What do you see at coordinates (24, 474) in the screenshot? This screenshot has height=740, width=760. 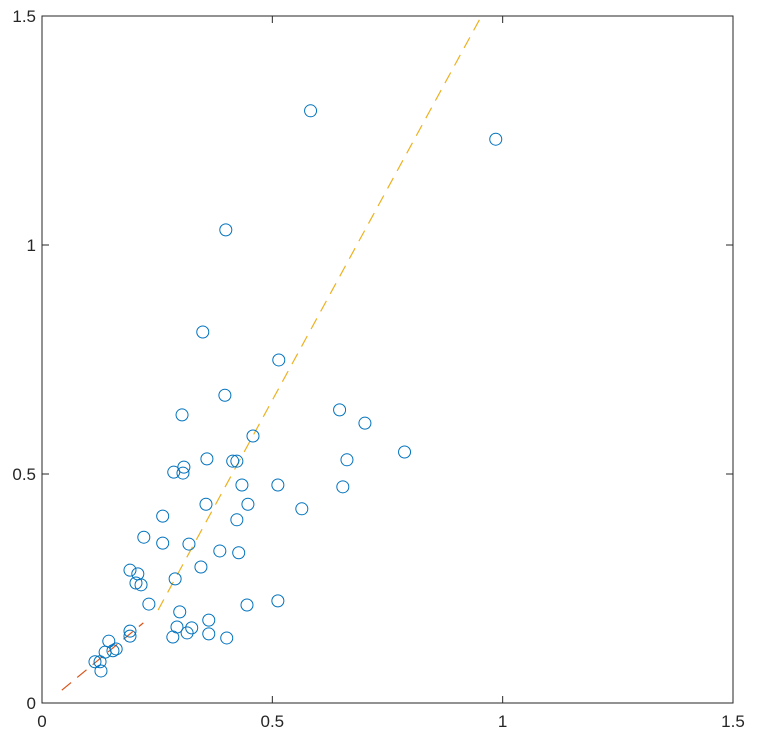 I see `y-tick-label: 0.5` at bounding box center [24, 474].